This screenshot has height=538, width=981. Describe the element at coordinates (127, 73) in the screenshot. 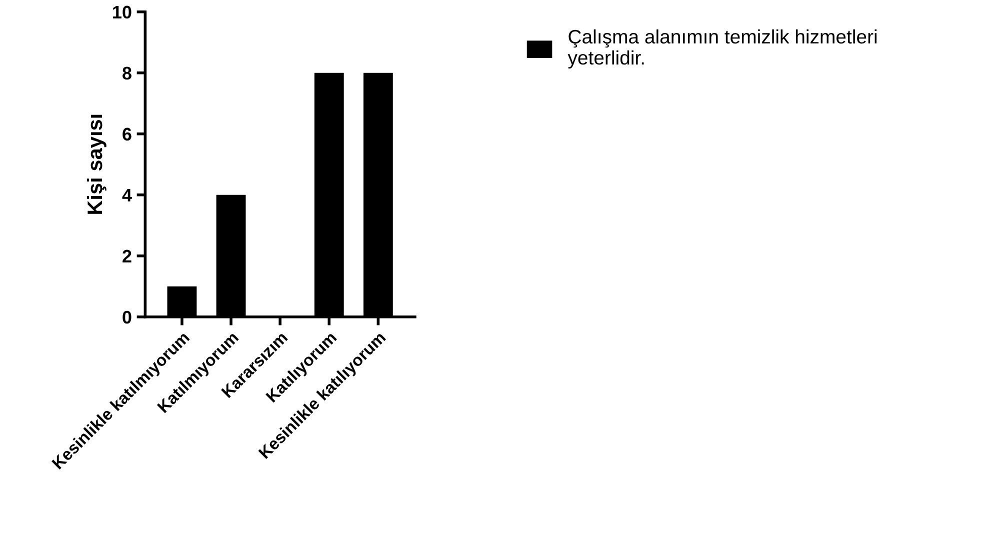

I see `y-tick-label: 8` at that location.